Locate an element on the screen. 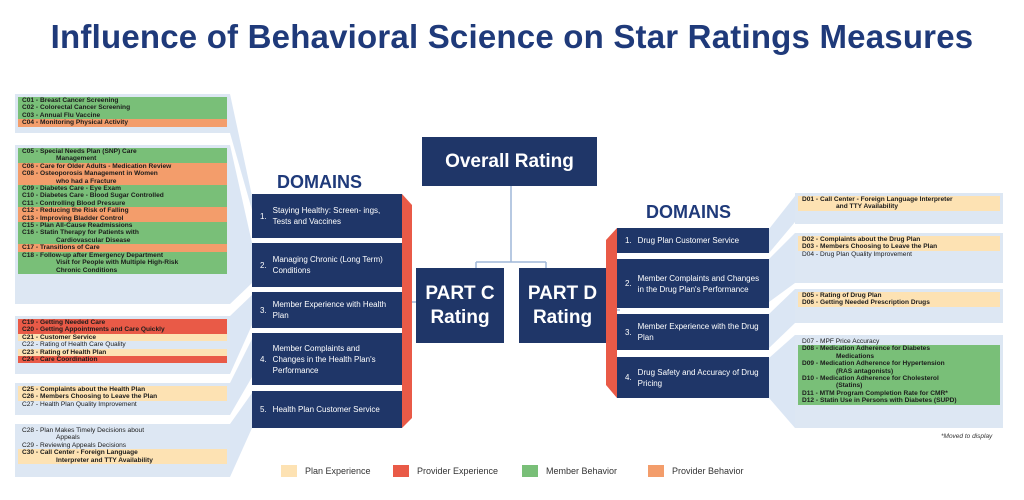  part-d-domain-1: 1. Drug Plan Customer Service is located at coordinates (693, 240).